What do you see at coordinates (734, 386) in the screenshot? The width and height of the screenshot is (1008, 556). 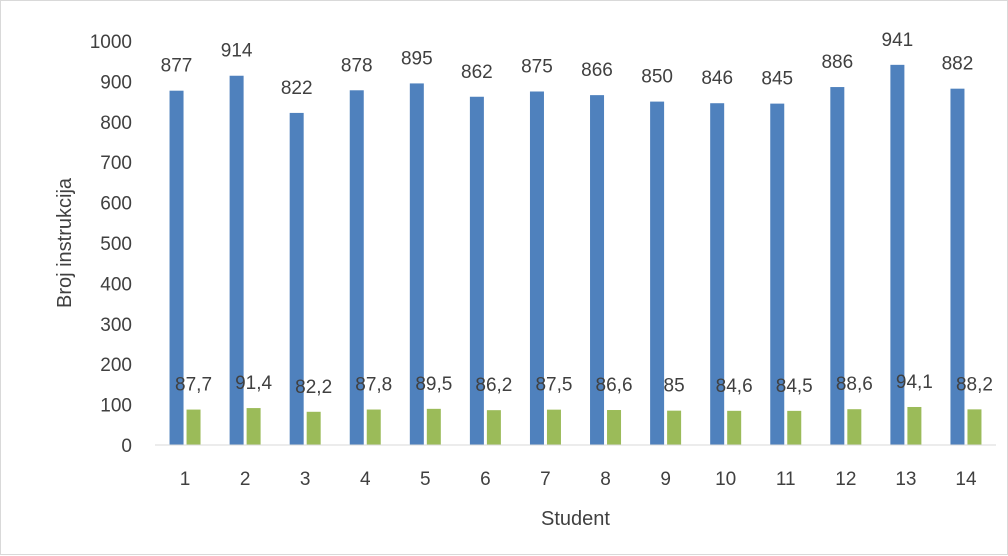 I see `data-label-series-2: 84,6` at bounding box center [734, 386].